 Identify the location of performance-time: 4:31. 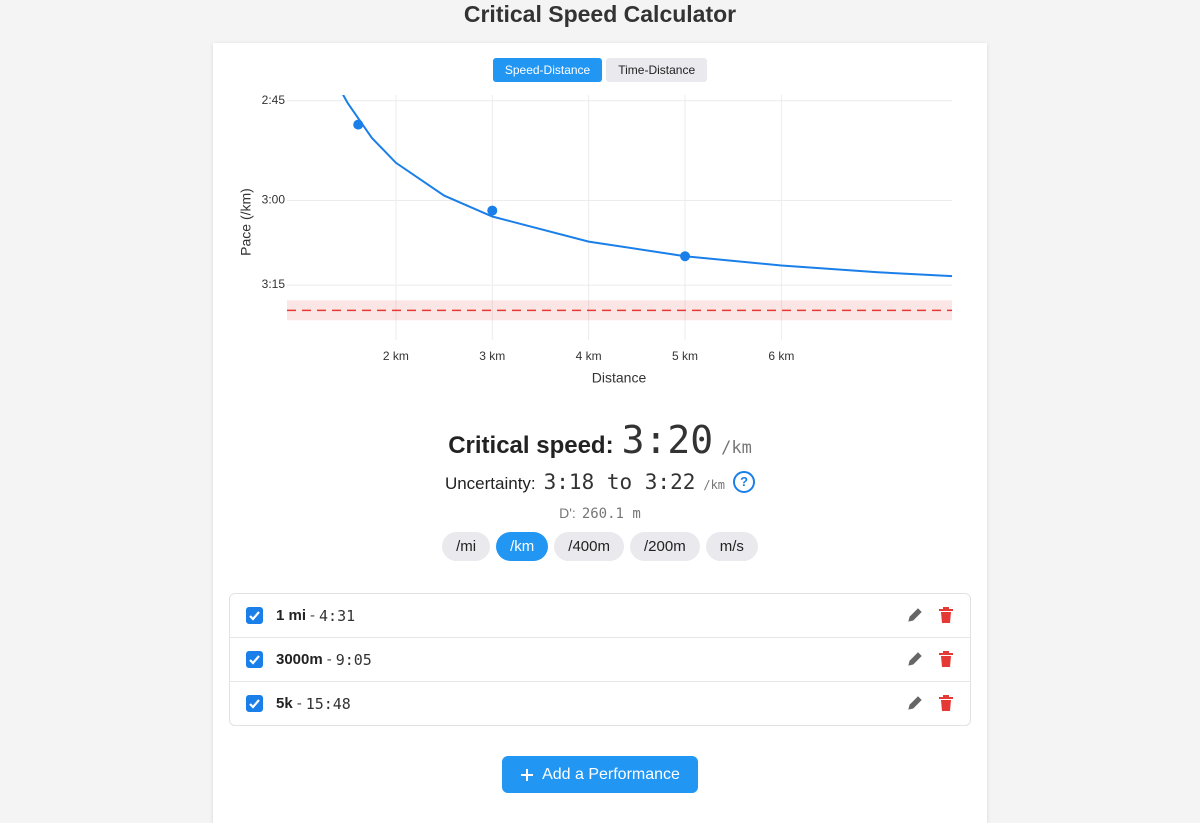
(337, 615).